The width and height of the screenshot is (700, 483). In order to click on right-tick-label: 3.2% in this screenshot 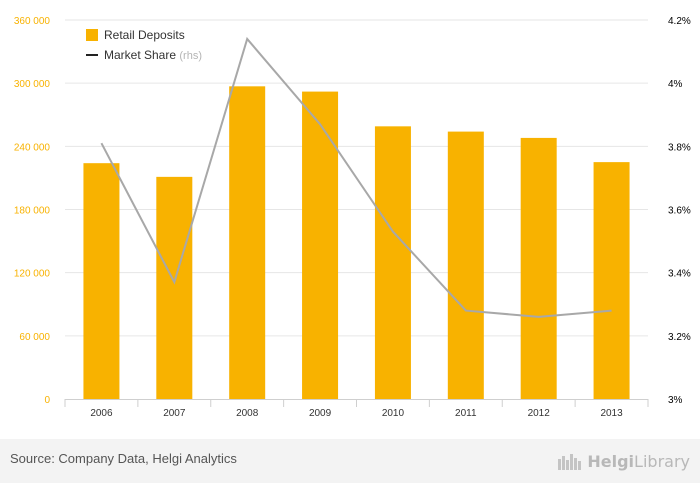, I will do `click(679, 337)`.